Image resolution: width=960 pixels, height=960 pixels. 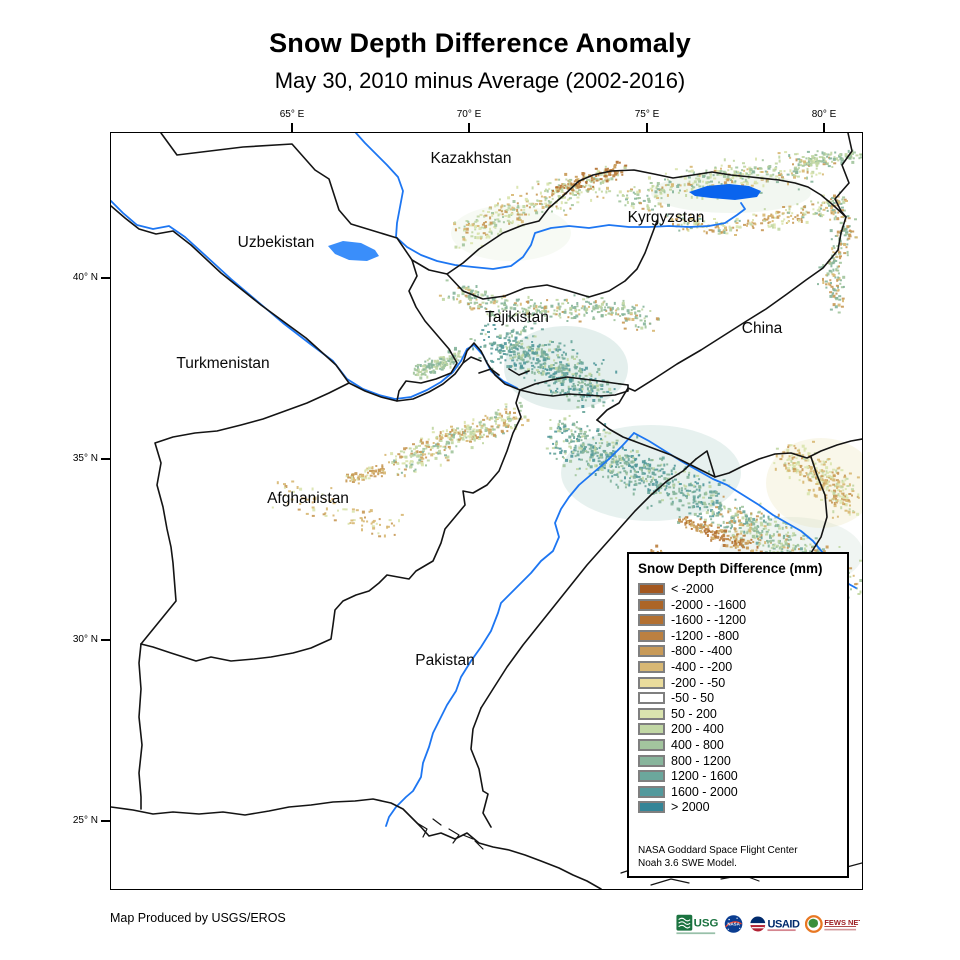 What do you see at coordinates (738, 589) in the screenshot?
I see `legend-row: < -2000` at bounding box center [738, 589].